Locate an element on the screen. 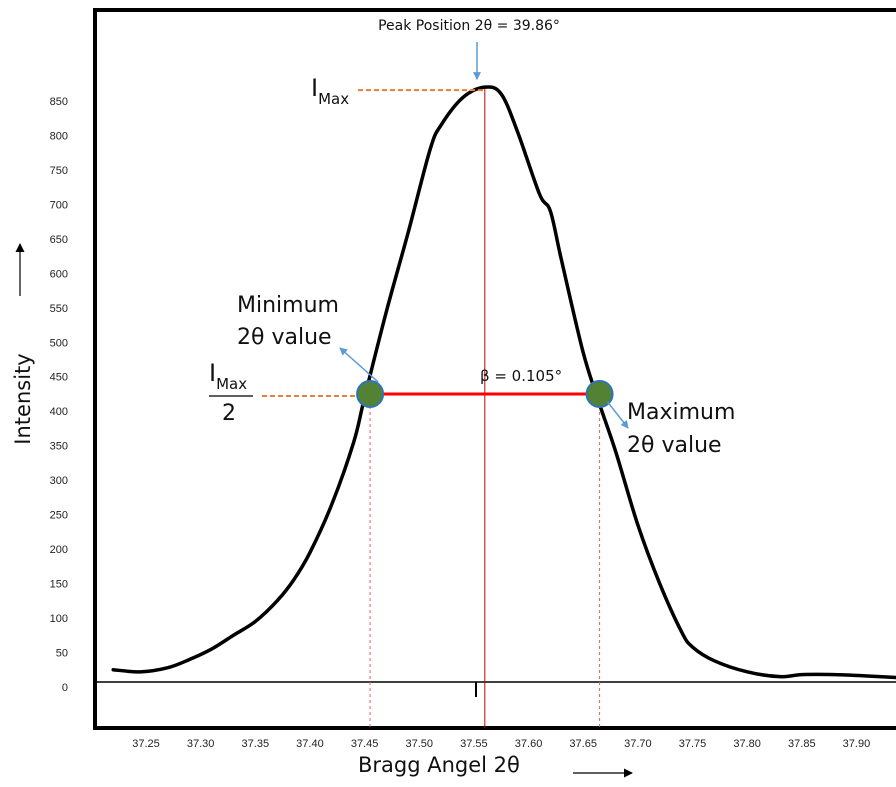 The width and height of the screenshot is (896, 787). y-tick-label: 500 is located at coordinates (59, 343).